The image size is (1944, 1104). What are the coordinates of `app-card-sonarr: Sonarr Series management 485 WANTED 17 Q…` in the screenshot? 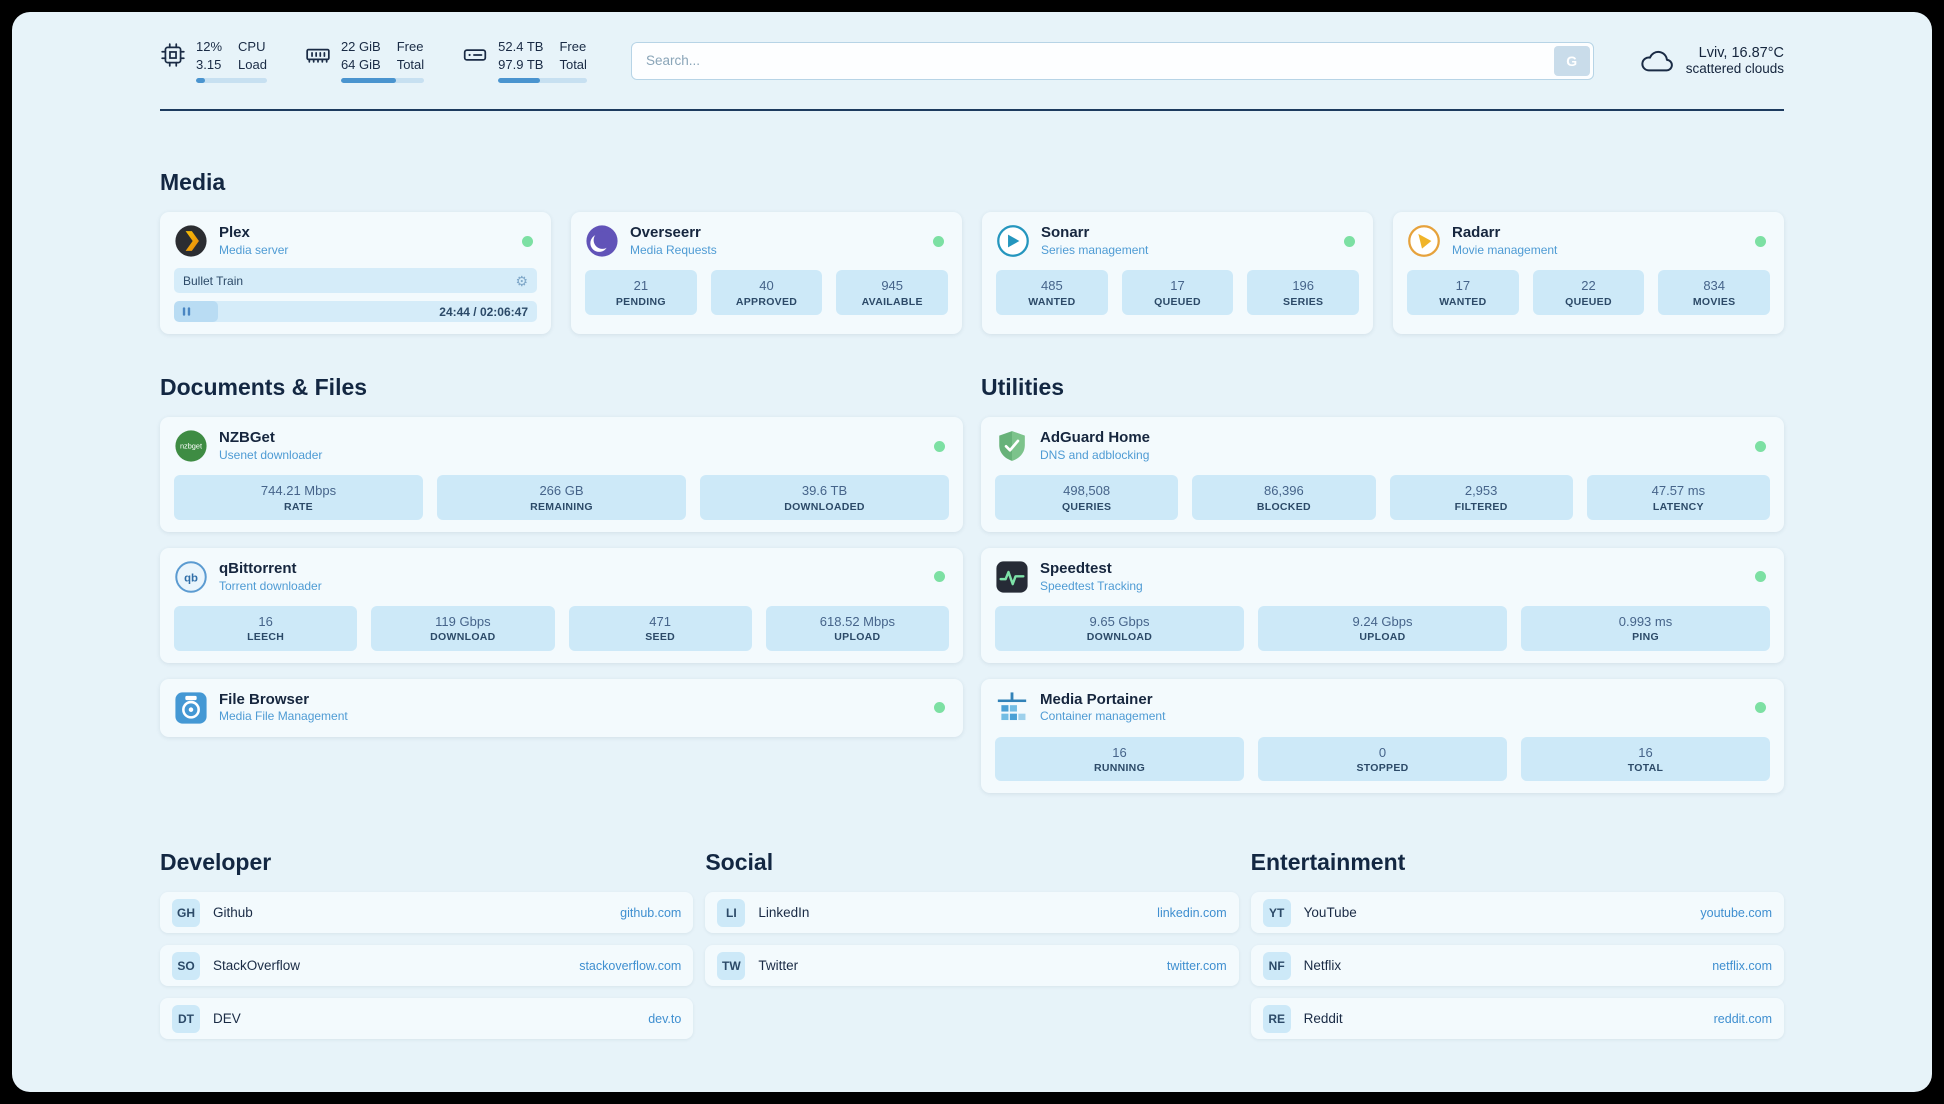 It's located at (1177, 273).